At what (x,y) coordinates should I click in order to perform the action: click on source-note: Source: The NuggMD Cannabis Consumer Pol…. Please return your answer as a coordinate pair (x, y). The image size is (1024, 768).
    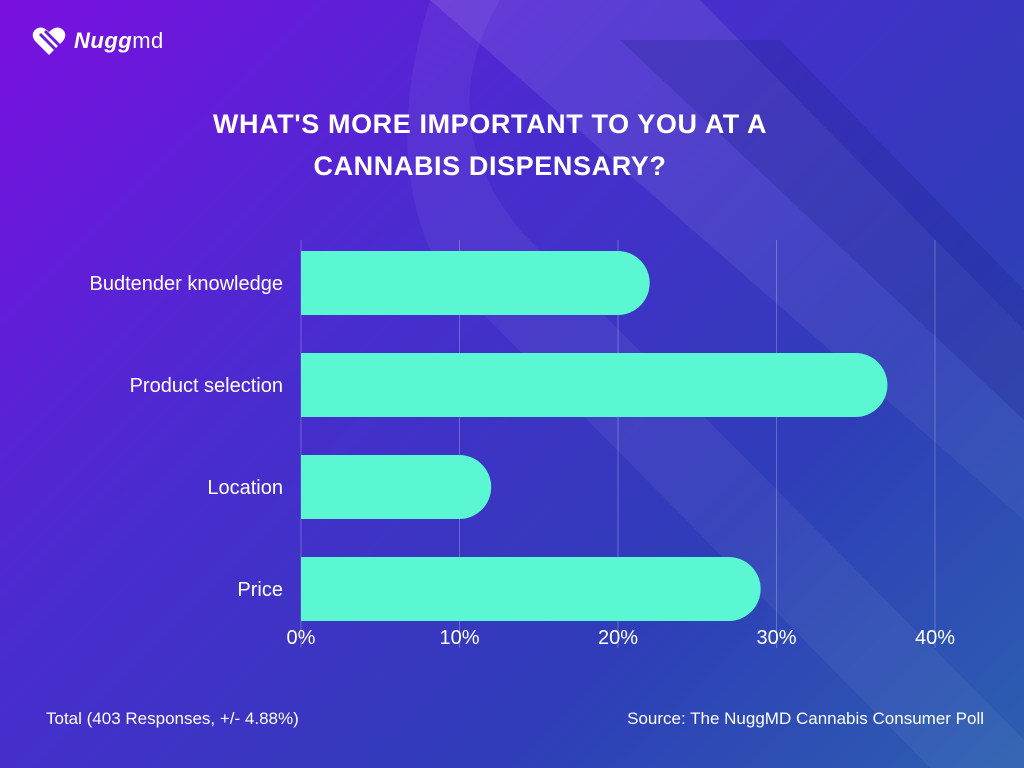
    Looking at the image, I should click on (805, 718).